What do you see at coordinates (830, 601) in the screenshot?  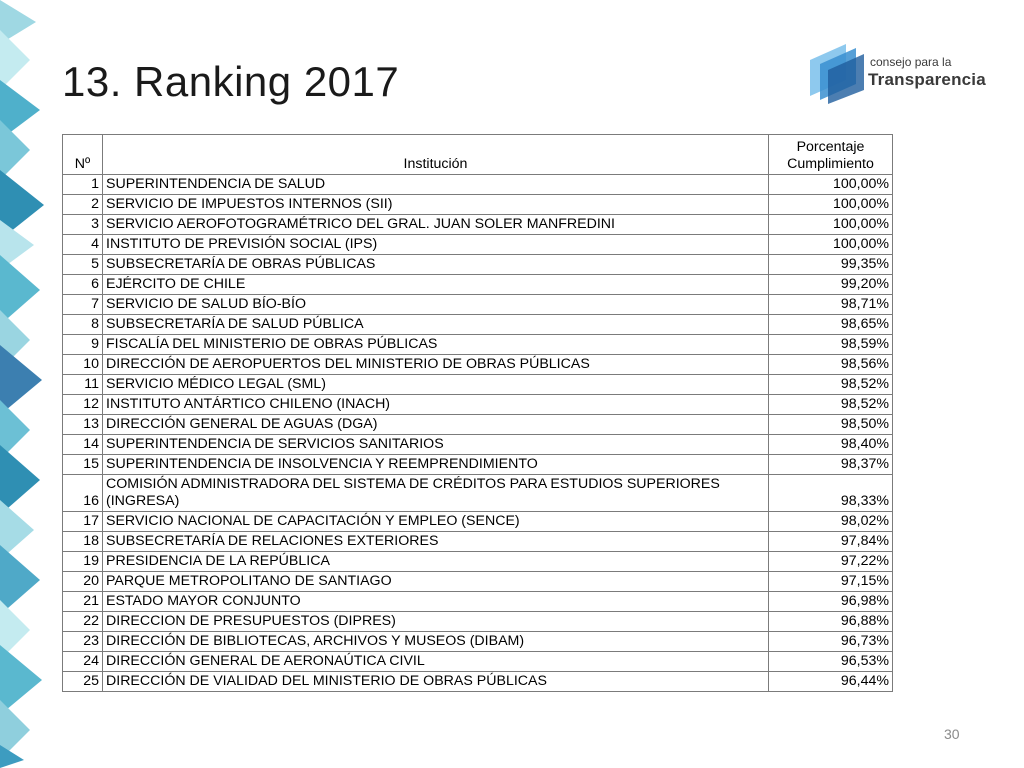 I see `compliance-percent: 96,98%` at bounding box center [830, 601].